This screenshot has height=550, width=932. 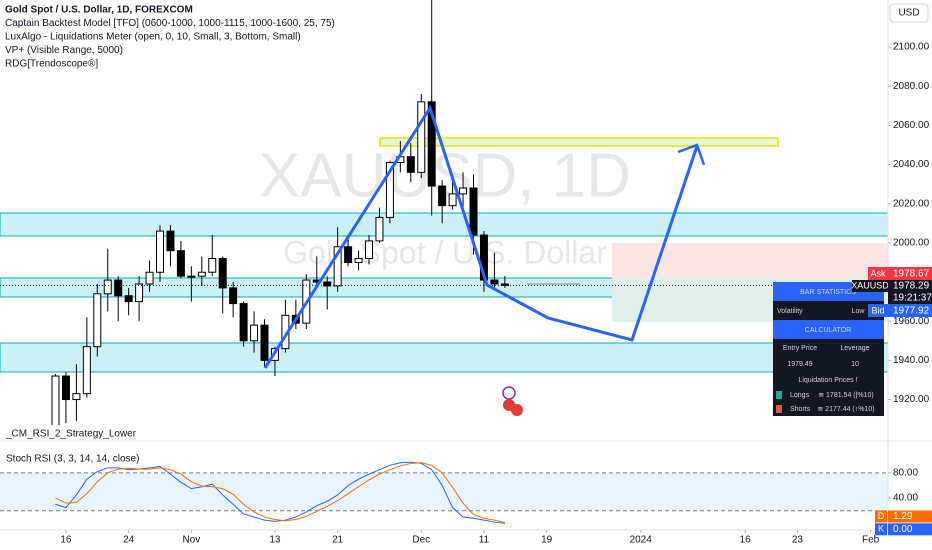 What do you see at coordinates (846, 395) in the screenshot?
I see `cell: ≅ 1781.54 (|%10)` at bounding box center [846, 395].